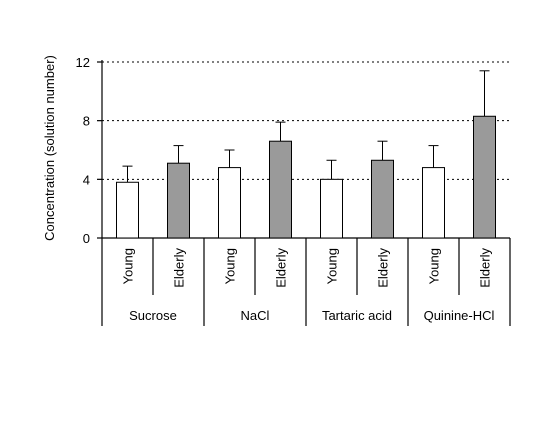 Image resolution: width=555 pixels, height=440 pixels. What do you see at coordinates (484, 177) in the screenshot?
I see `bar-elderly-quinine-hcl` at bounding box center [484, 177].